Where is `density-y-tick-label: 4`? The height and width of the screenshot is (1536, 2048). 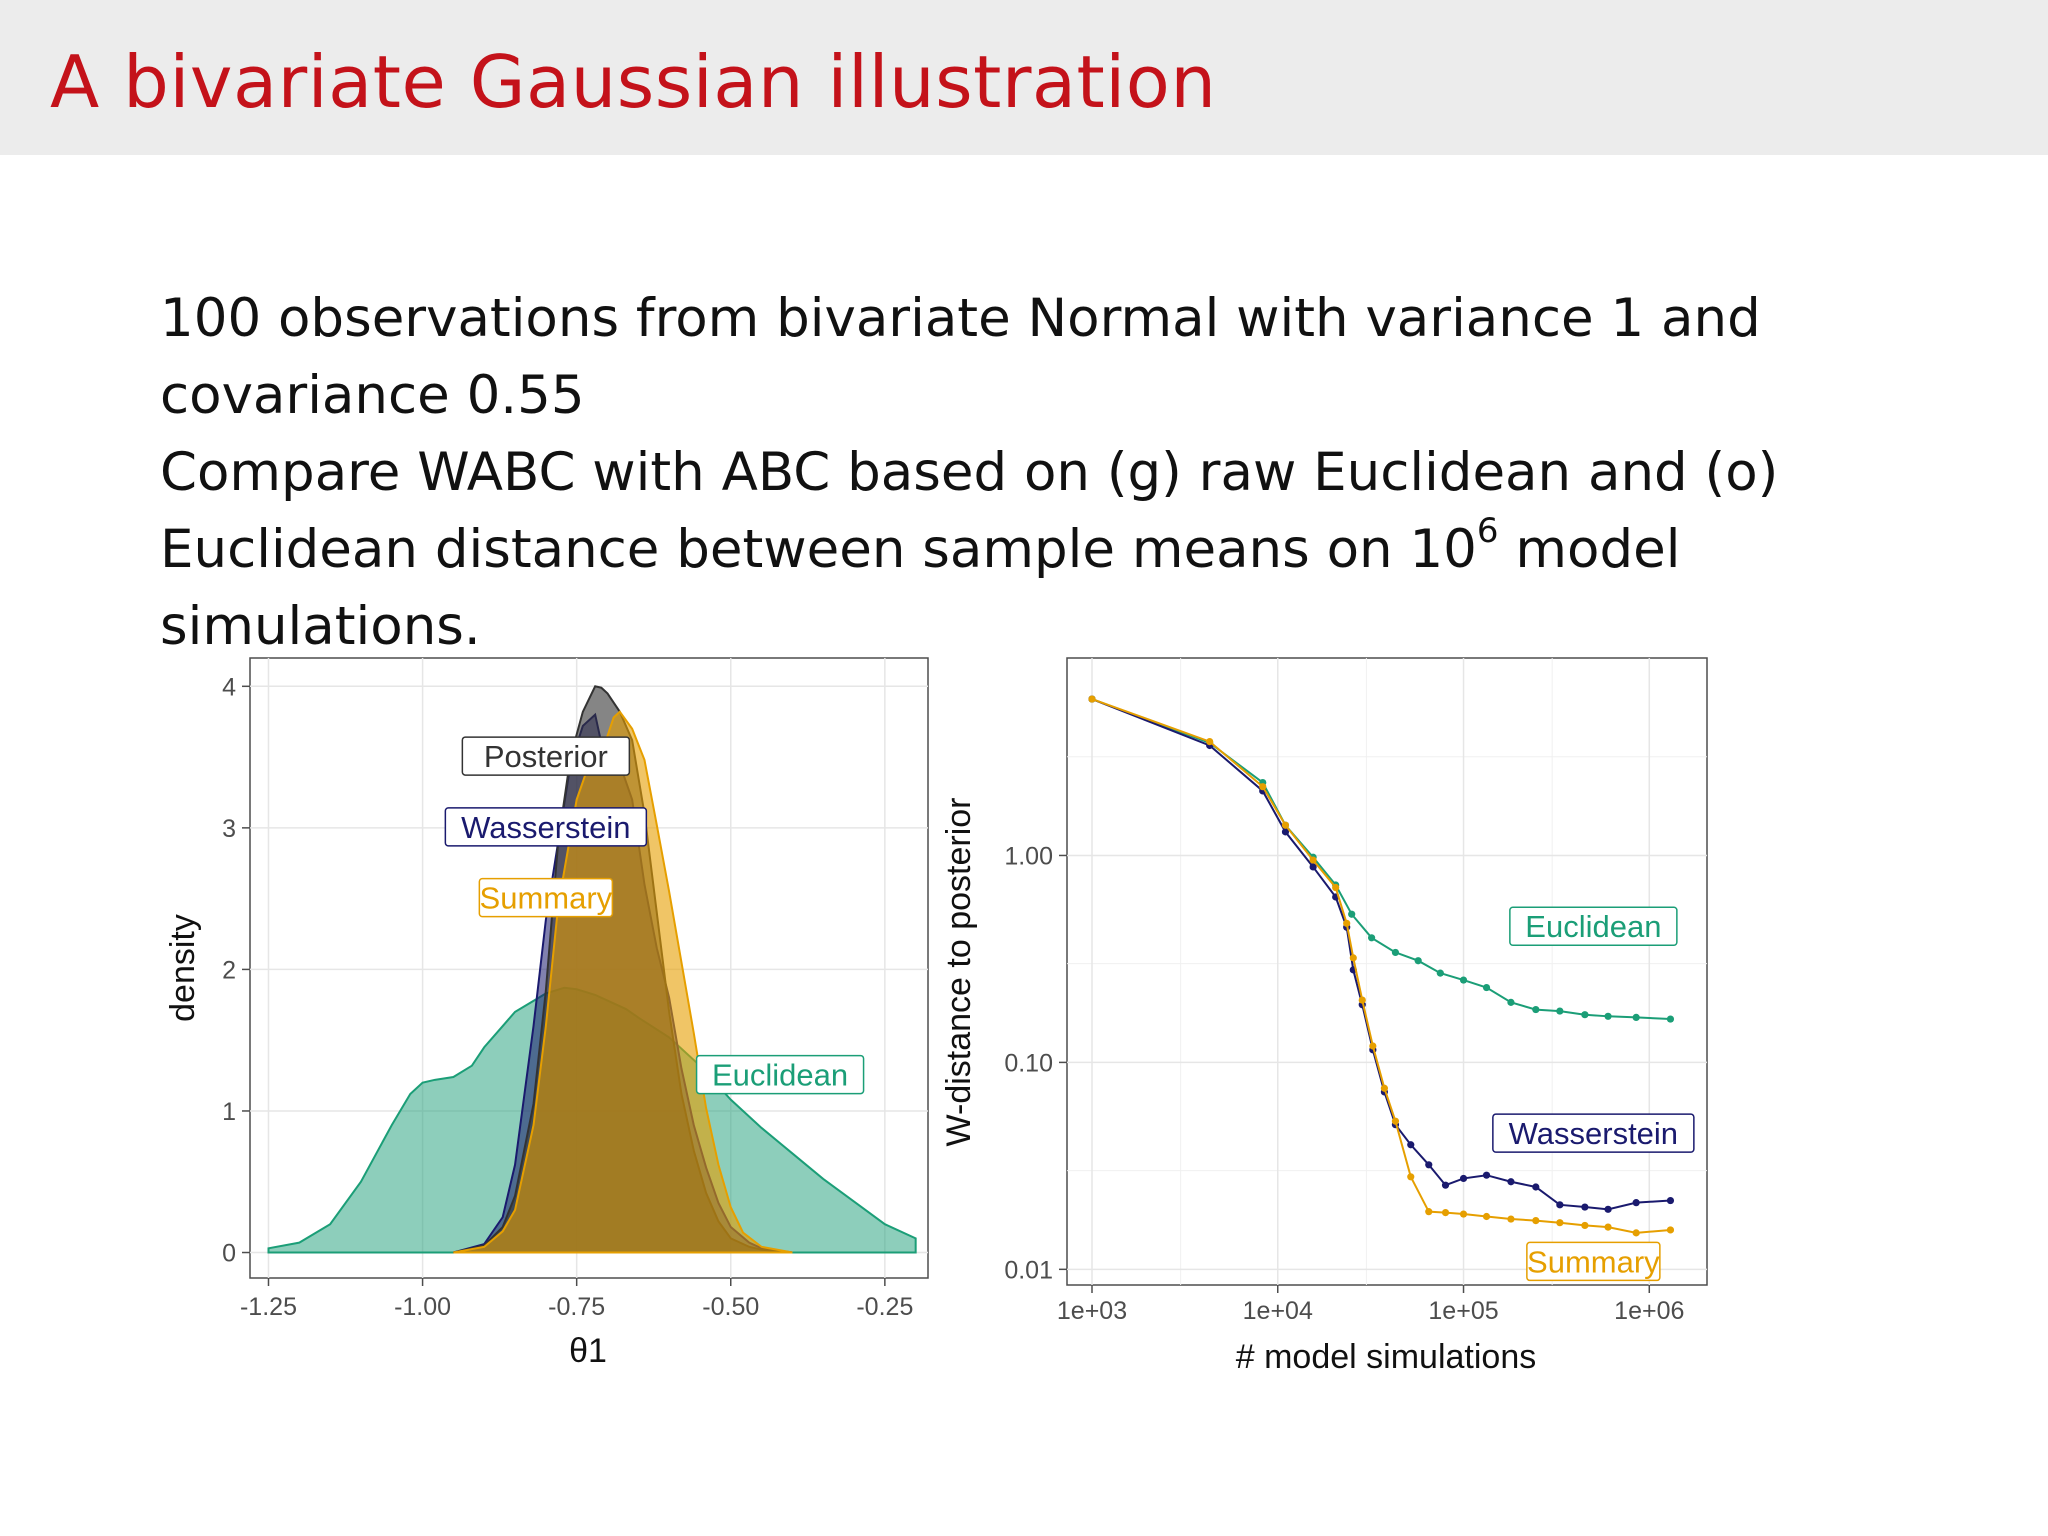
density-y-tick-label: 4 is located at coordinates (229, 687).